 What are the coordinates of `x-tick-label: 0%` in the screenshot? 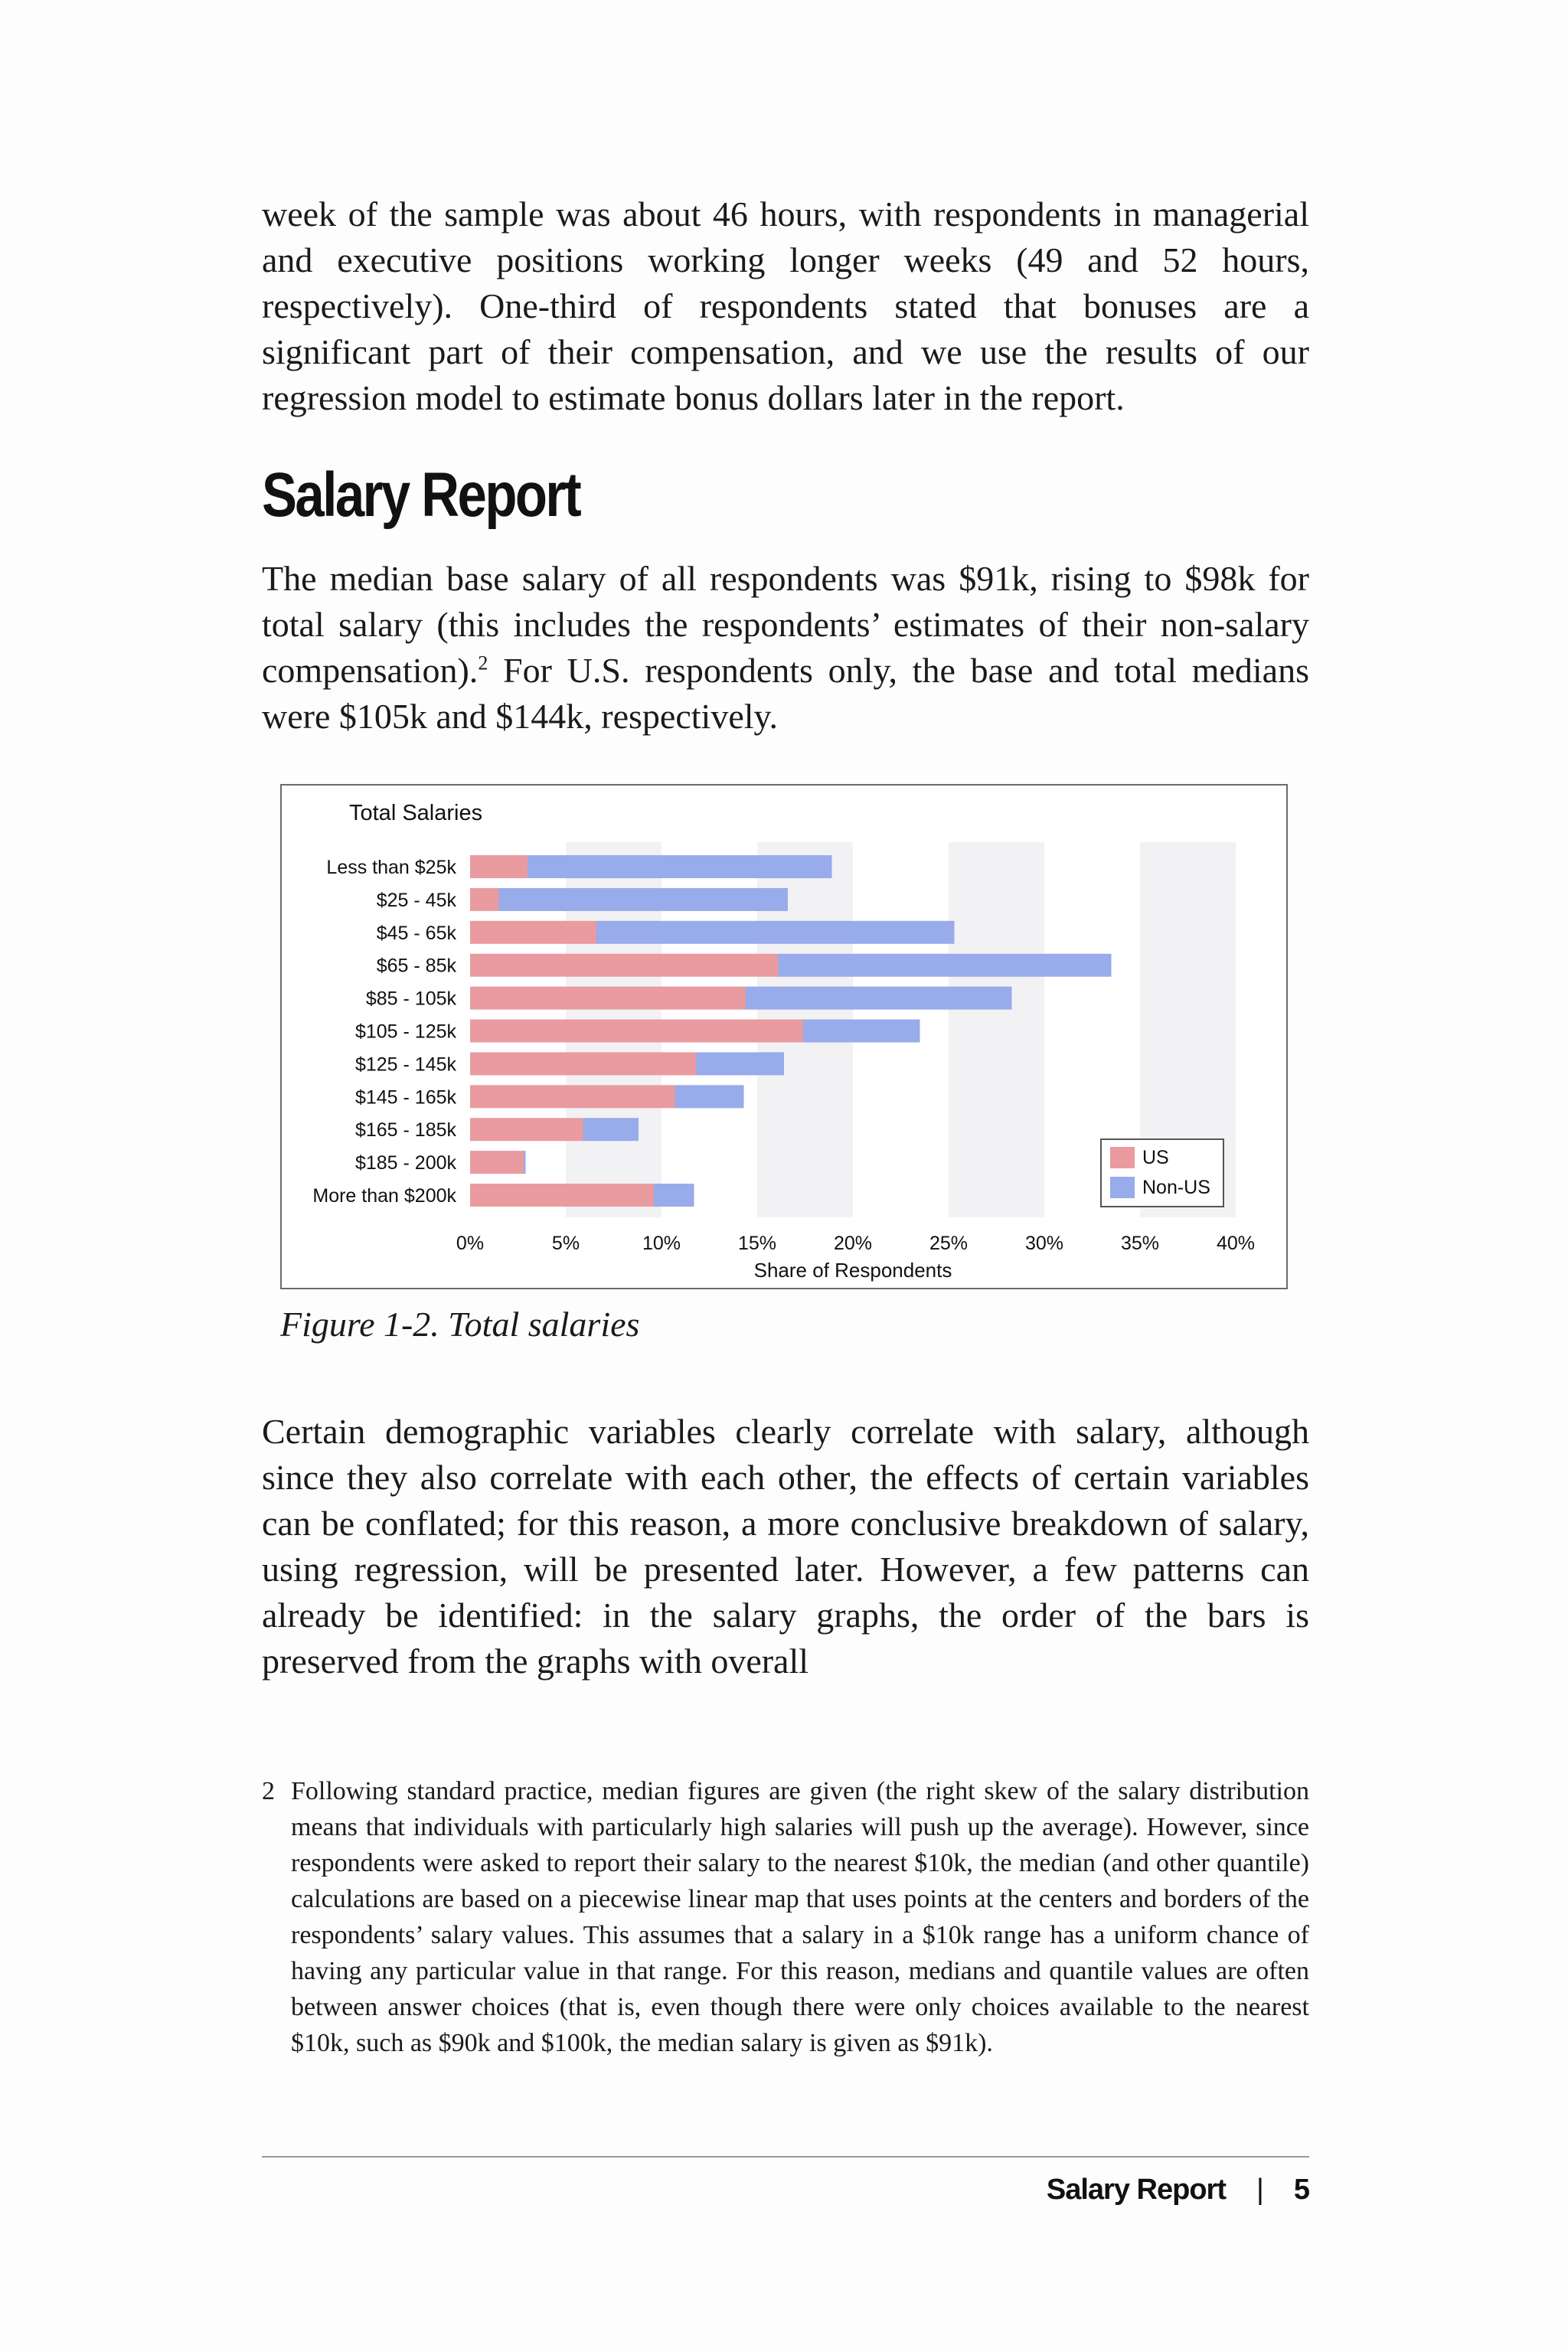 It's located at (470, 1243).